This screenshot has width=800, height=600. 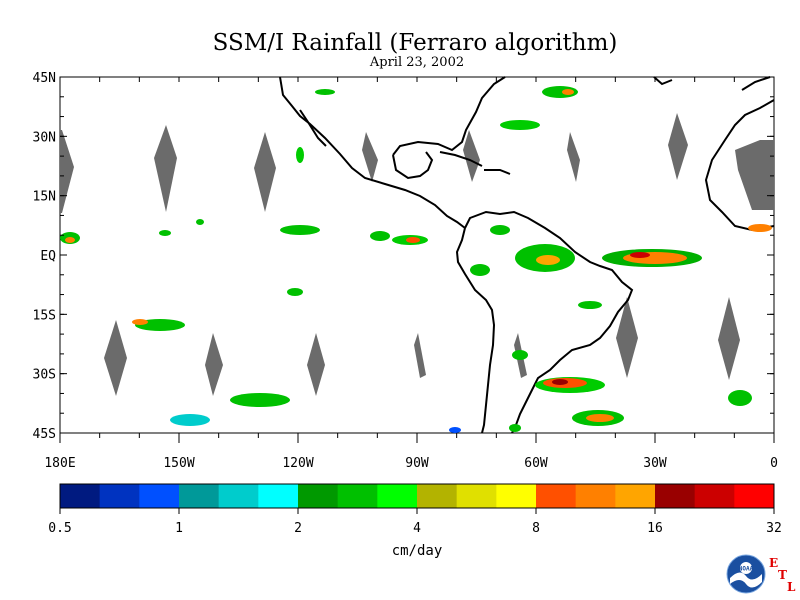 I want to click on coastline-yucatan, so click(x=413, y=165).